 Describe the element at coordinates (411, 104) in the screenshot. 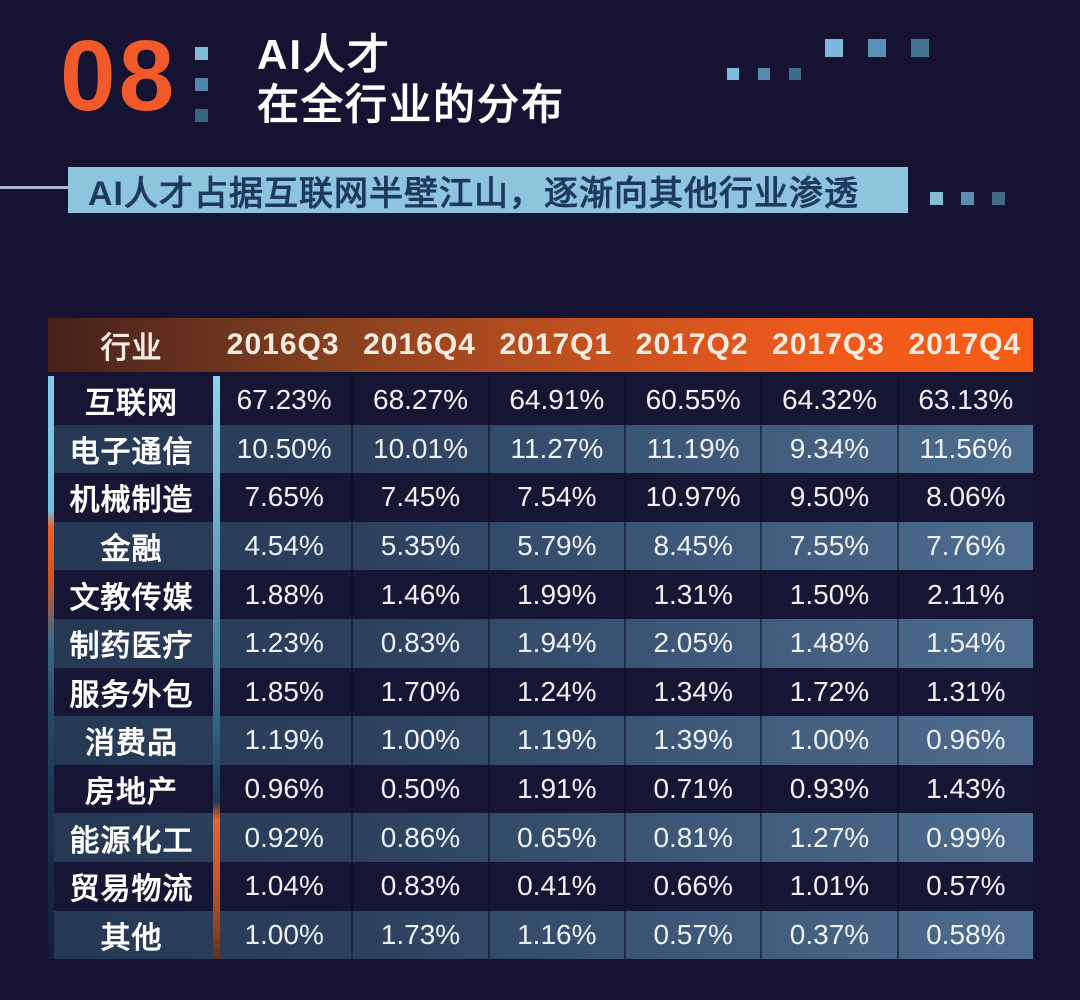

I see `page-title-line2: 在全行业的分布` at that location.